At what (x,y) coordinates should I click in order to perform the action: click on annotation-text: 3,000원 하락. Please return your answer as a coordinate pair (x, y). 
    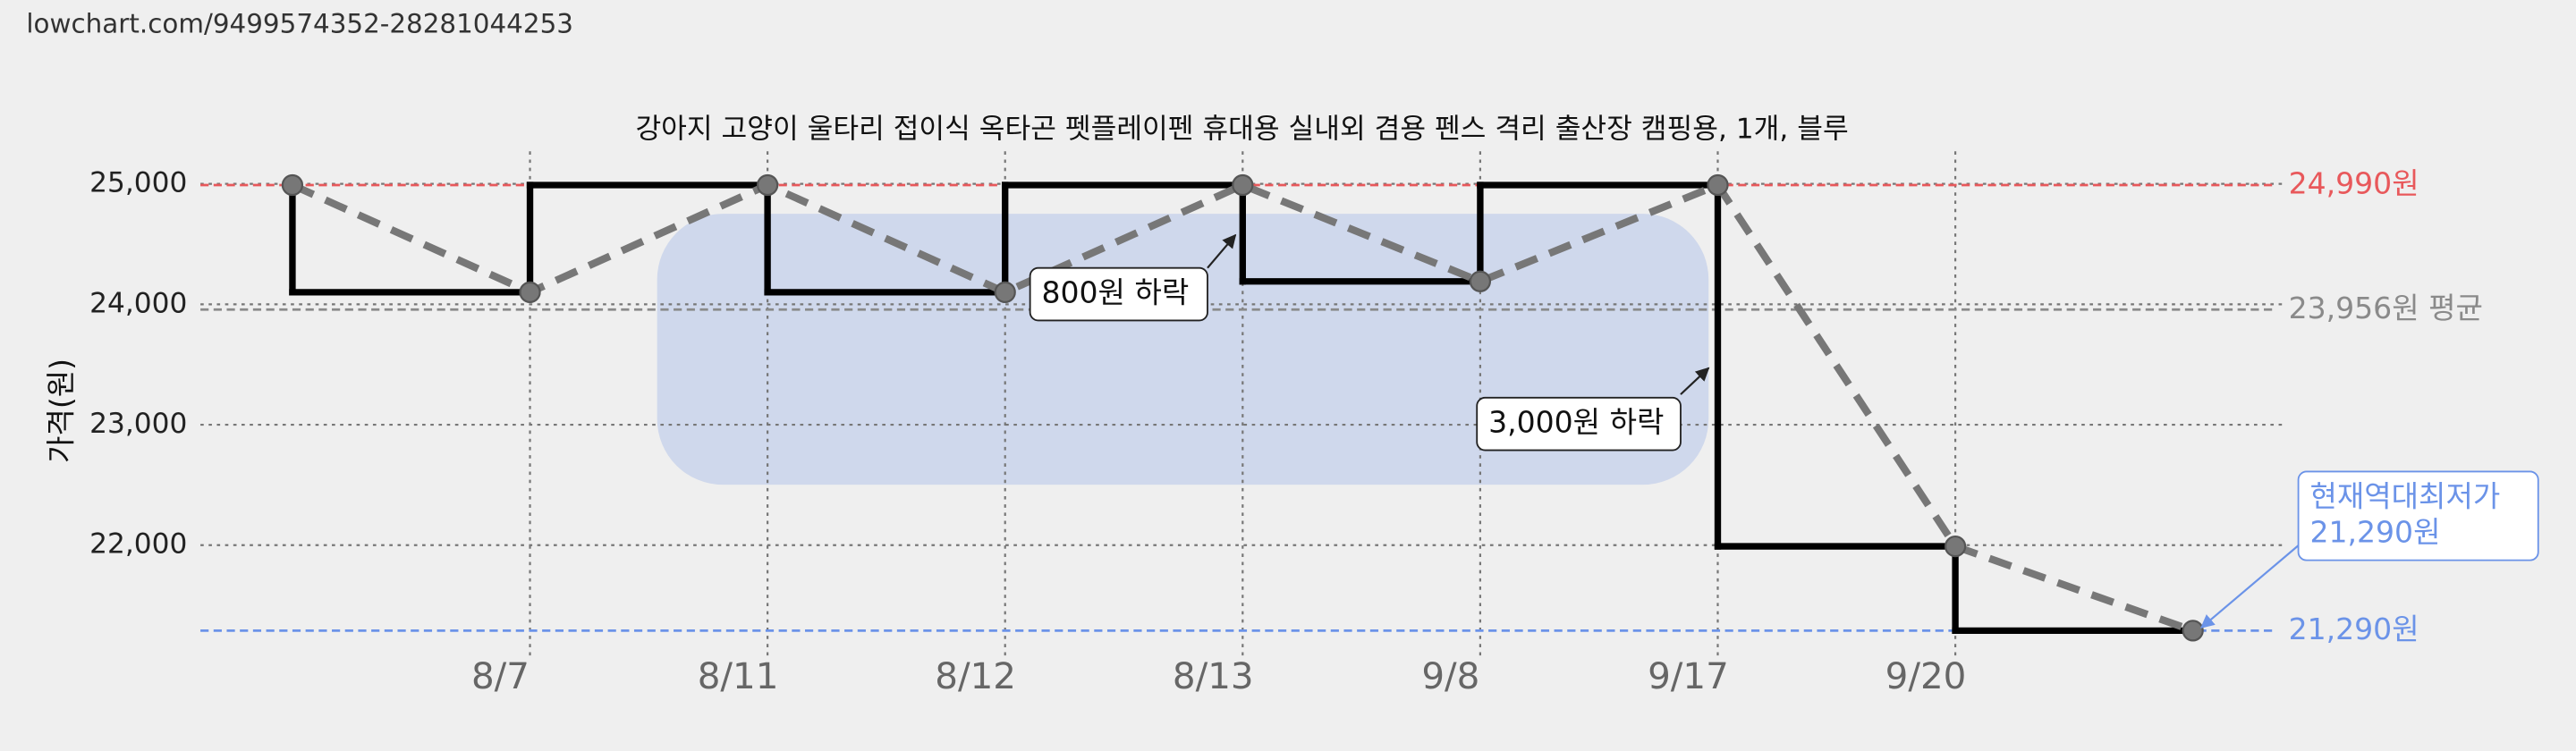
    Looking at the image, I should click on (1576, 423).